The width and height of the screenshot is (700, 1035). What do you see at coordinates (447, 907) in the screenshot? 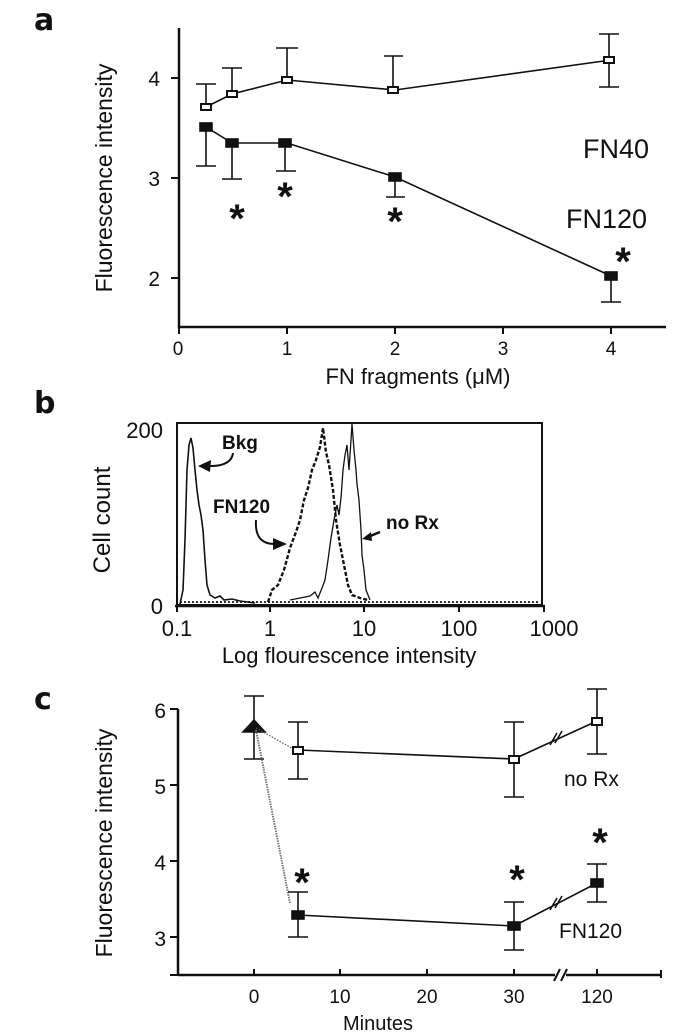
I see `c-series-fn120` at bounding box center [447, 907].